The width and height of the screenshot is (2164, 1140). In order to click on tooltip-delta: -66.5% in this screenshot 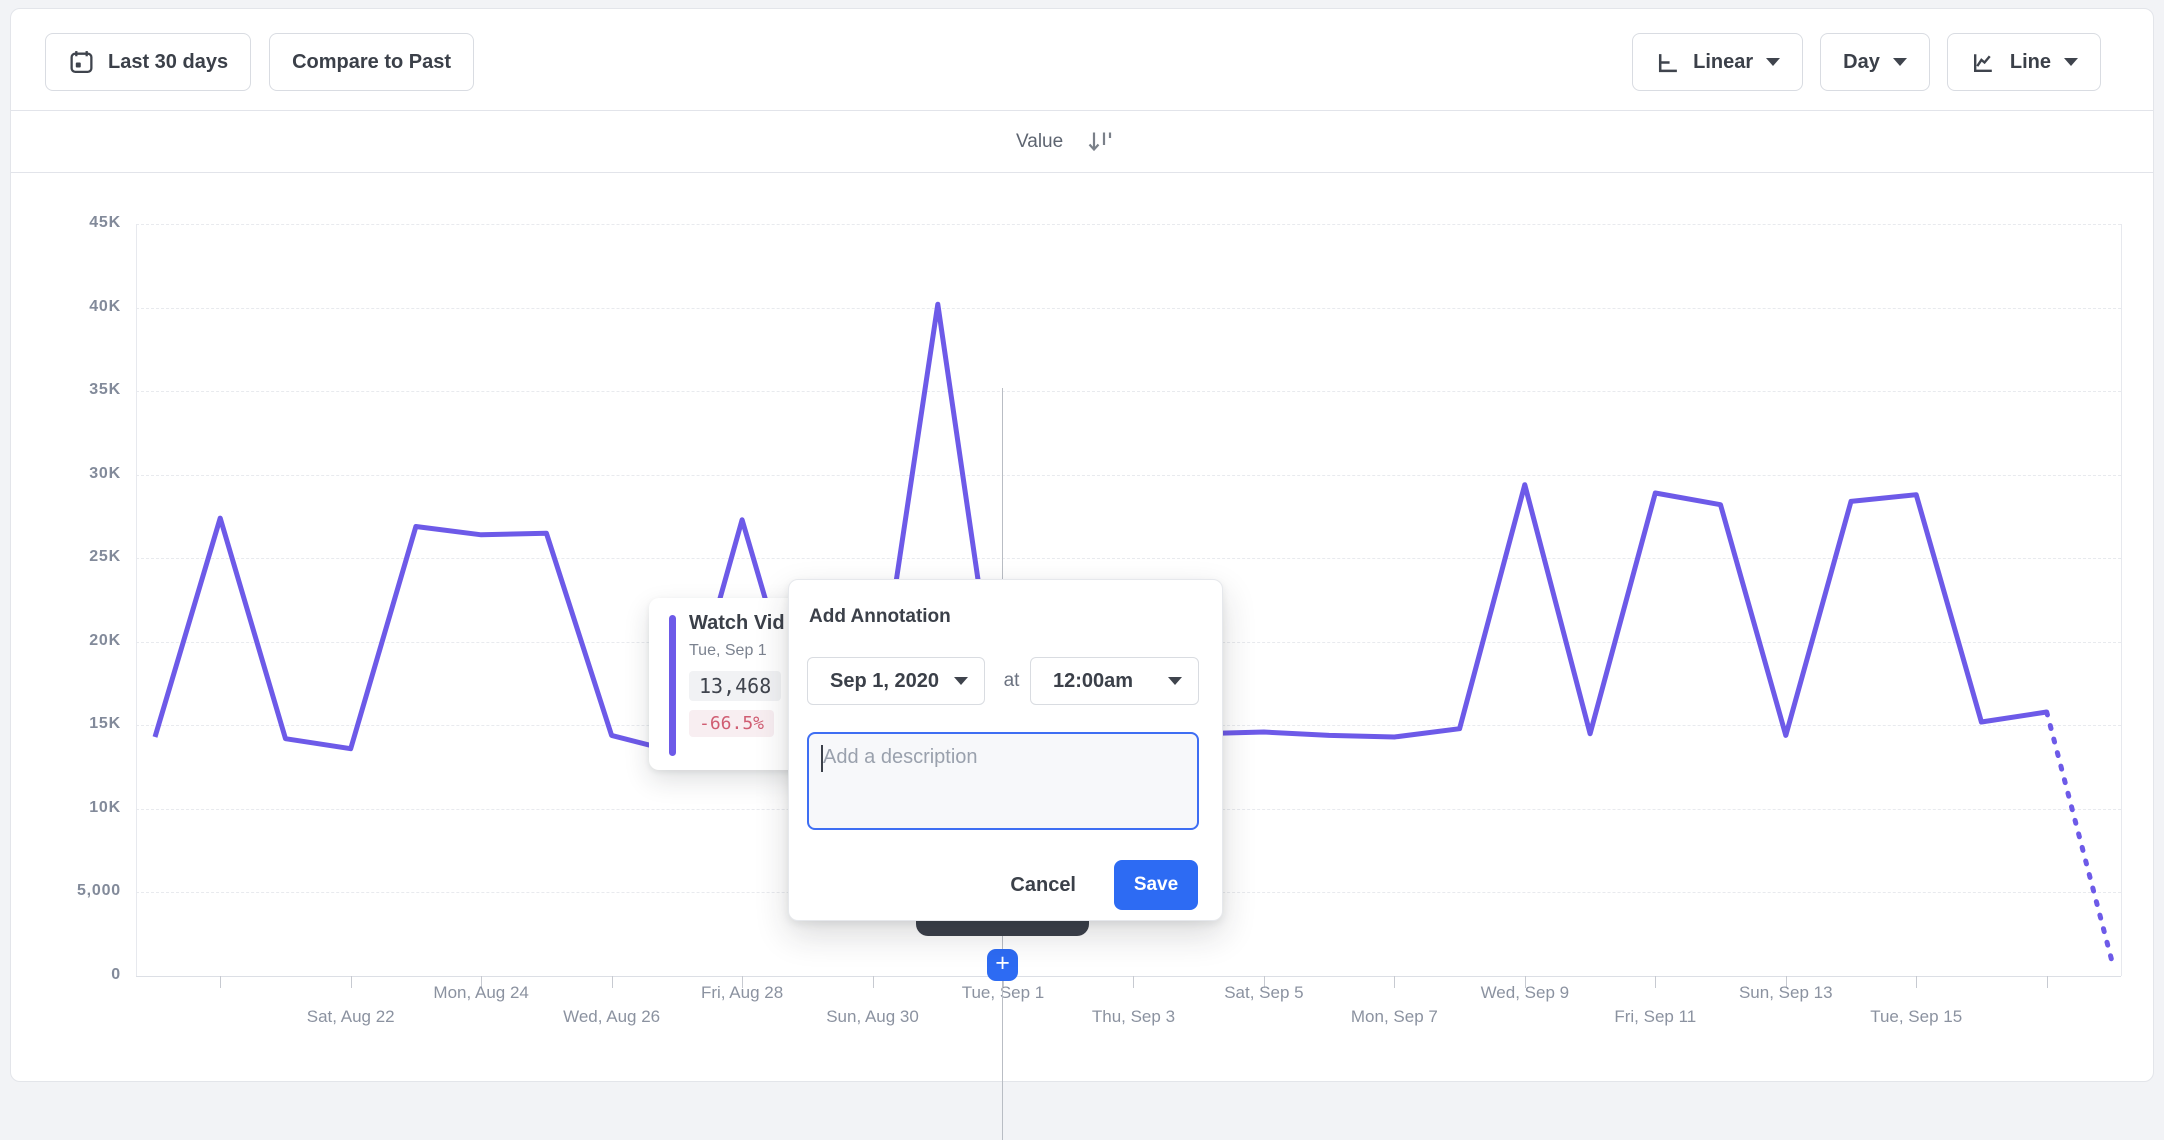, I will do `click(732, 723)`.